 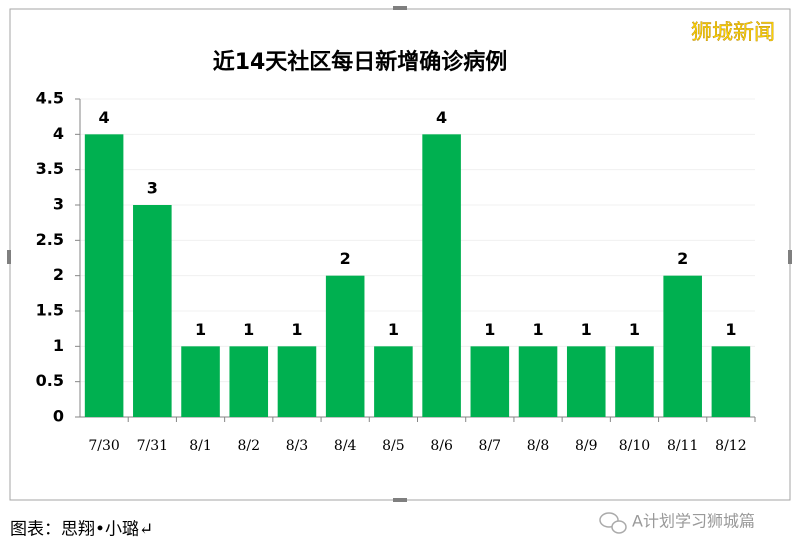 I want to click on y-tick-label: 0.5, so click(x=50, y=380).